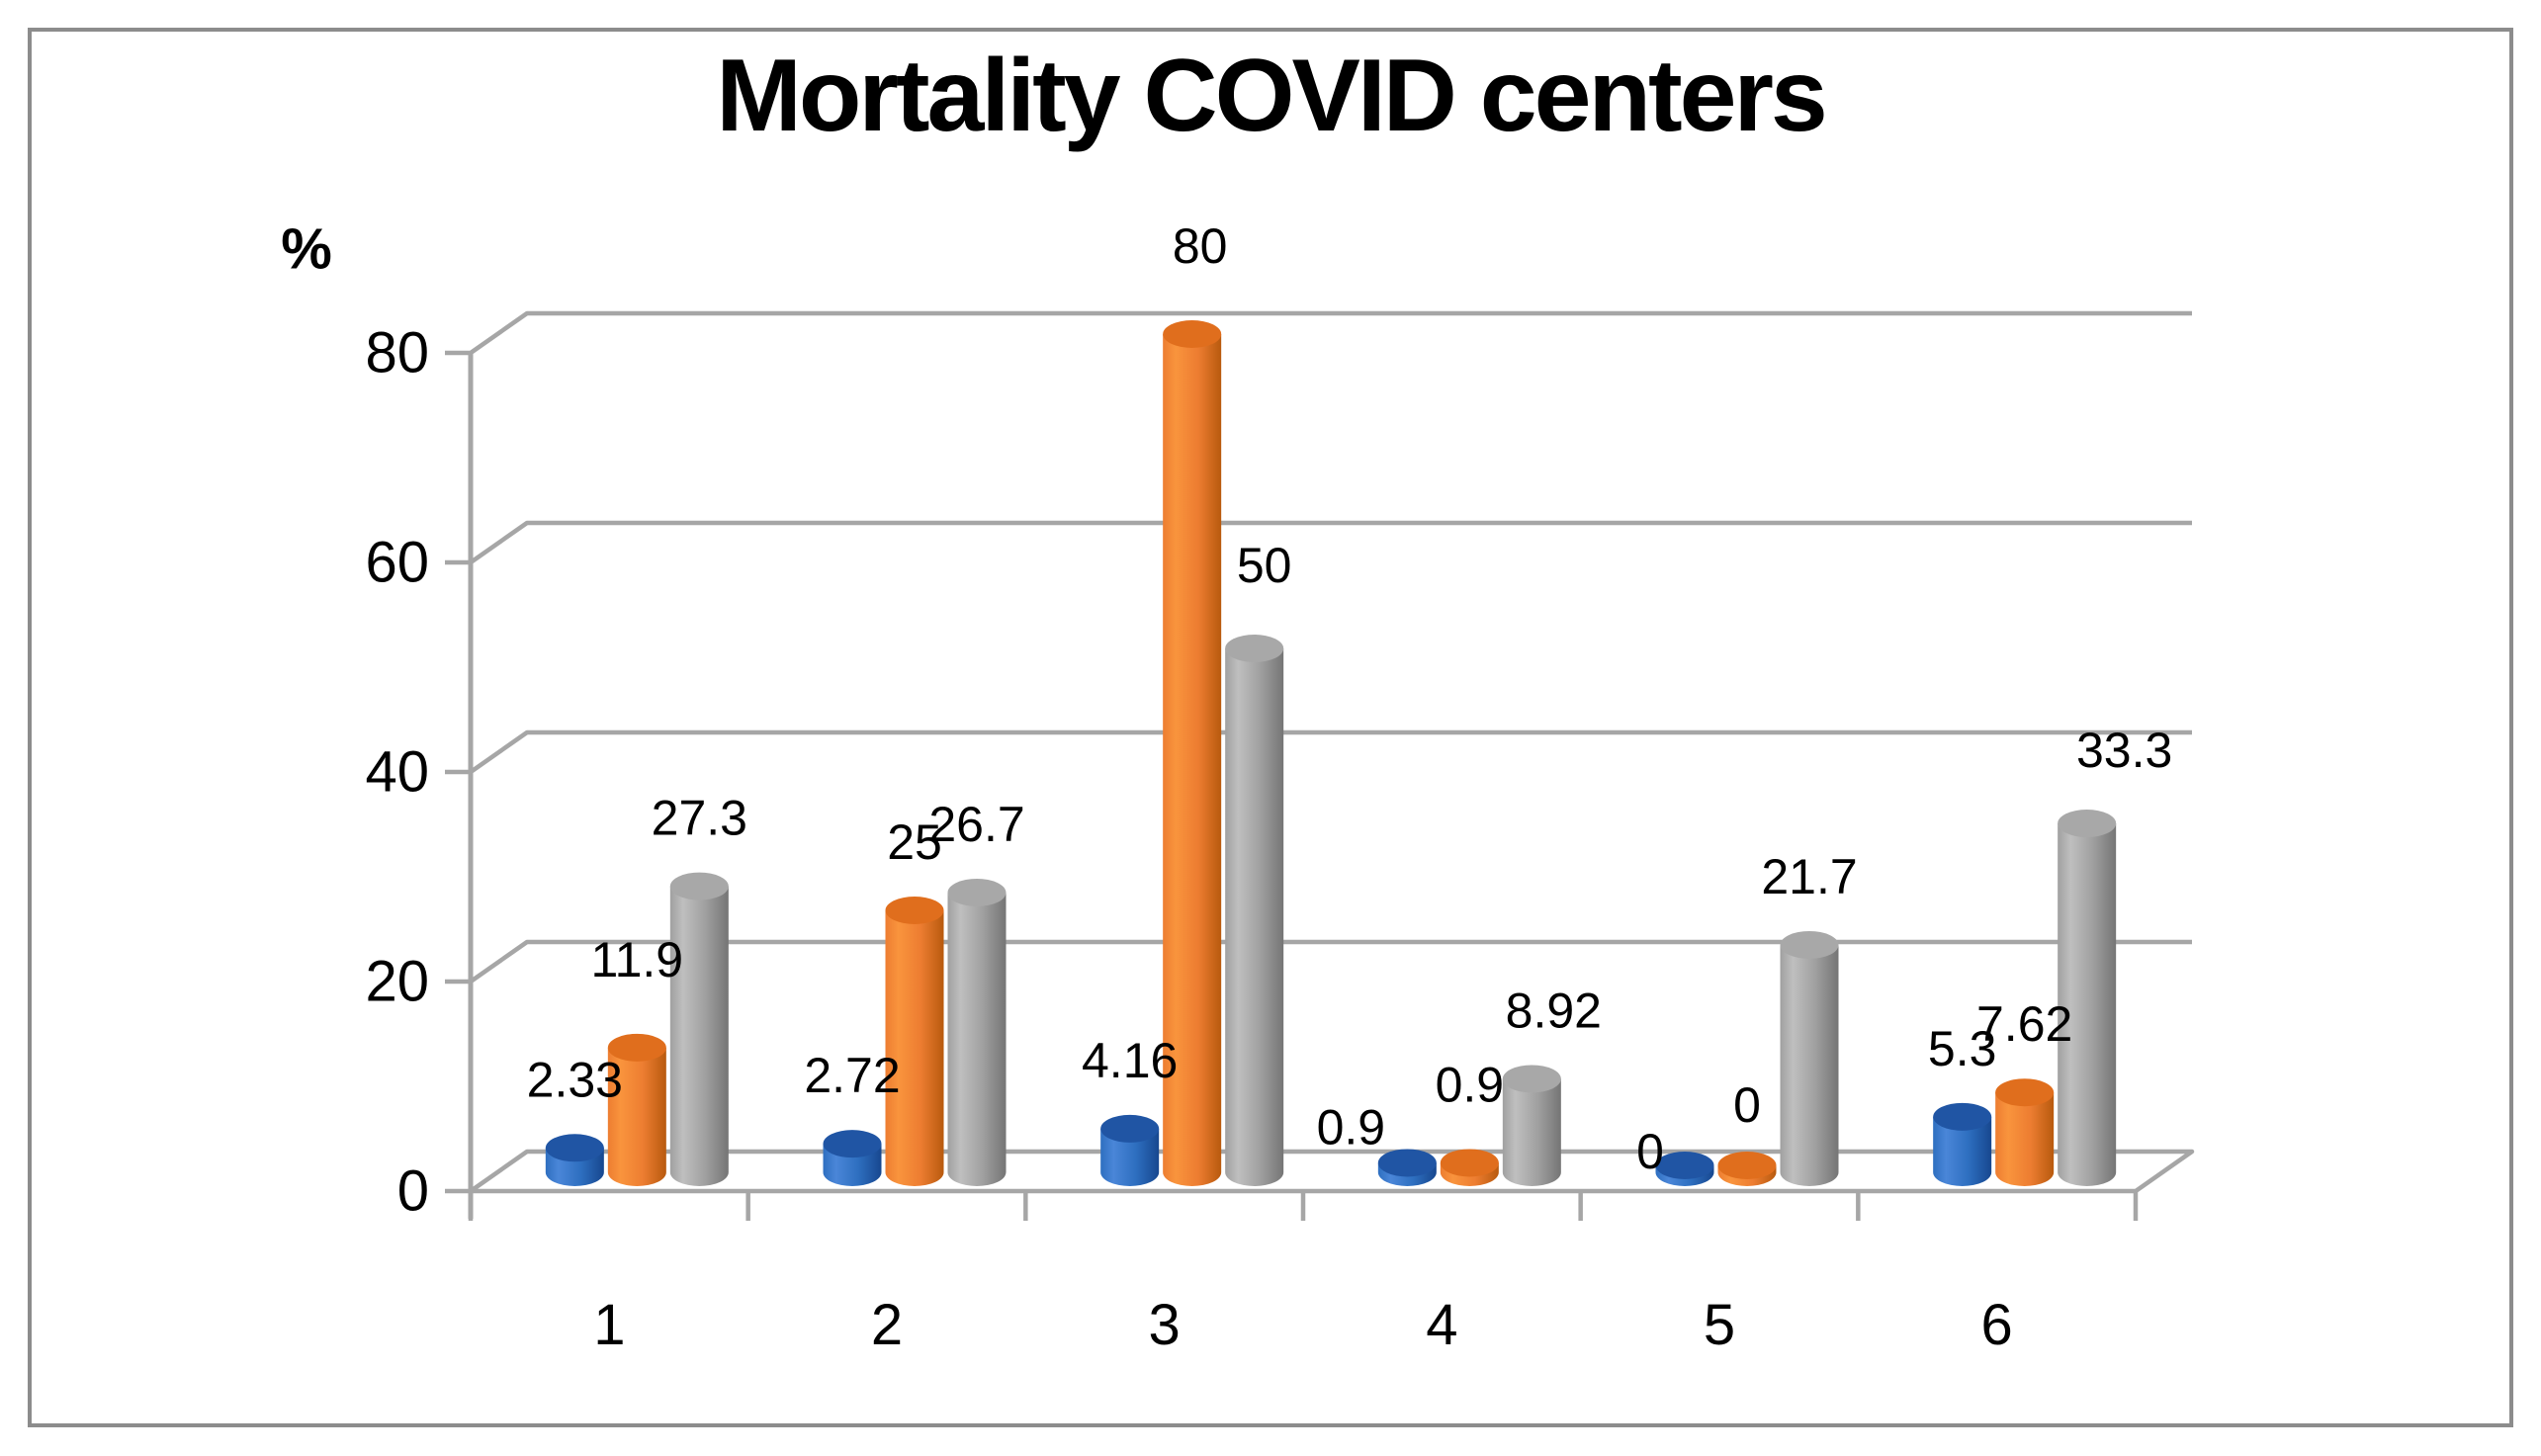 The height and width of the screenshot is (1456, 2541). What do you see at coordinates (1130, 1128) in the screenshot?
I see `bar-top-series-1-blue-cat3` at bounding box center [1130, 1128].